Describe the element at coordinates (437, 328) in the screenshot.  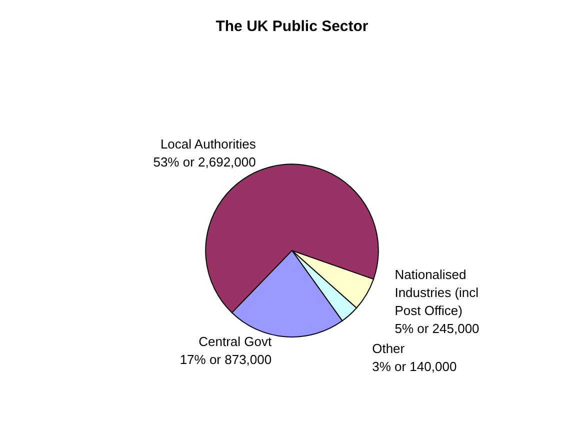
I see `data-label: 5% or 245,000` at that location.